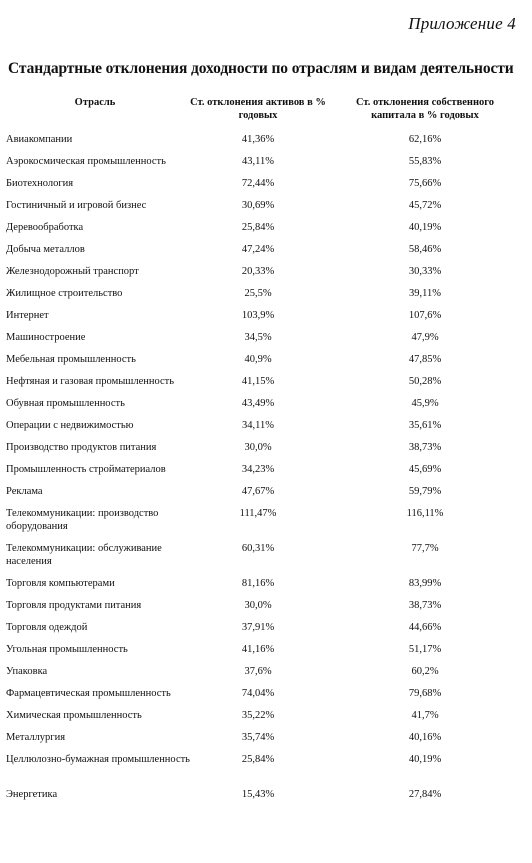 The width and height of the screenshot is (532, 863). What do you see at coordinates (258, 715) in the screenshot?
I see `assets-deviation: 35,22%` at bounding box center [258, 715].